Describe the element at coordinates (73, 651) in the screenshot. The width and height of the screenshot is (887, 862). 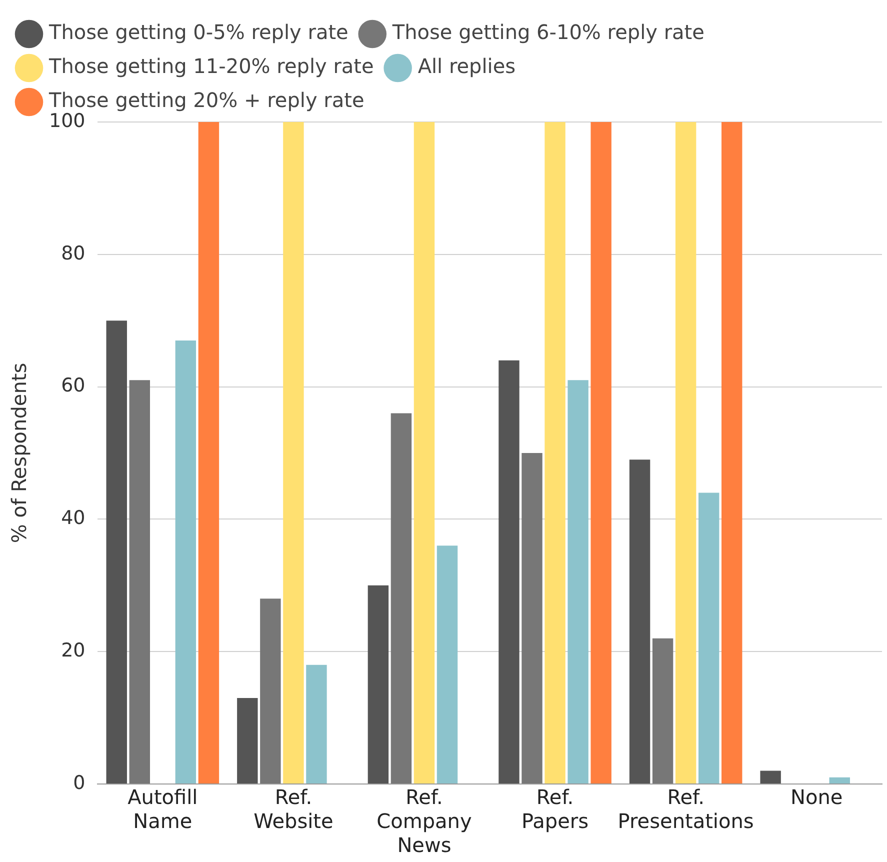
I see `y-tick-label: 20` at that location.